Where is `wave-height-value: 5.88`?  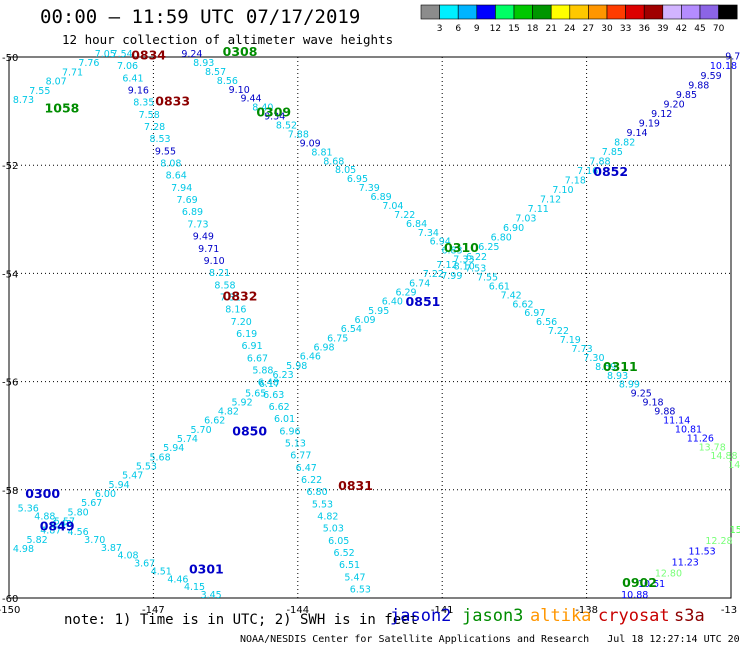
wave-height-value: 5.88 is located at coordinates (262, 370).